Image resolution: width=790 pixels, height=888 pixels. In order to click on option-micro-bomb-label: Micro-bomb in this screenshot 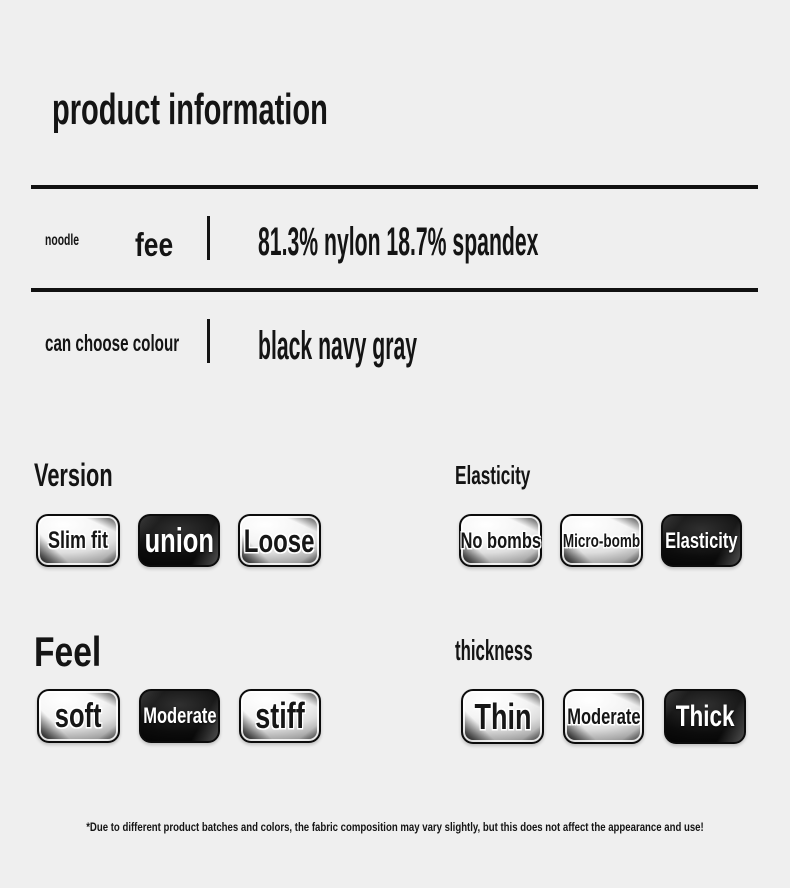, I will do `click(601, 540)`.